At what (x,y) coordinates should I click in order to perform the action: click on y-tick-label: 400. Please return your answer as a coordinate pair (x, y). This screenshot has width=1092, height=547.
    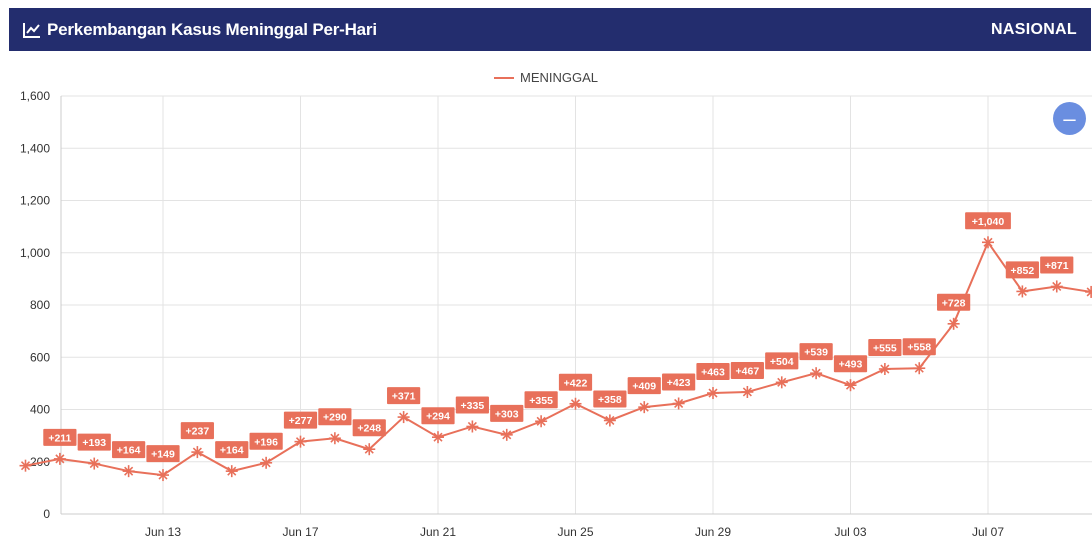
    Looking at the image, I should click on (40, 410).